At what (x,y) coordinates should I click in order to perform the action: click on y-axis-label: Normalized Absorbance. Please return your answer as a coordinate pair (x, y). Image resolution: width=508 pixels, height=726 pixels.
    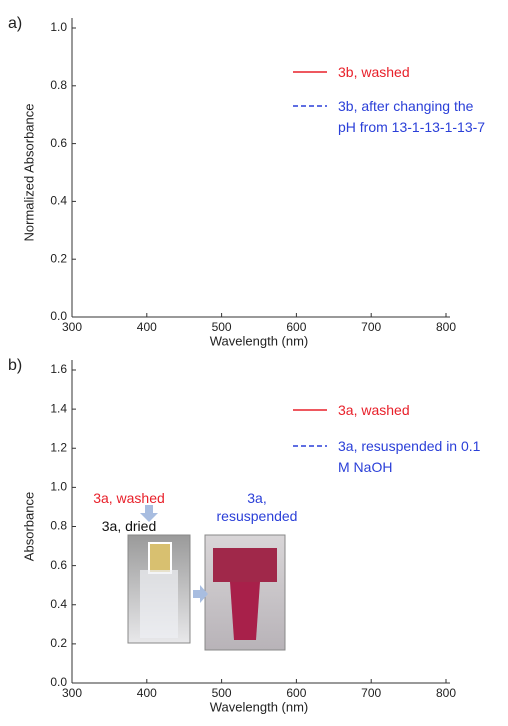
    Looking at the image, I should click on (28, 172).